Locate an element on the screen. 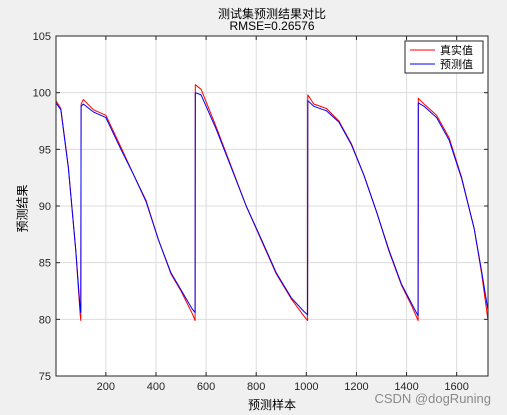 This screenshot has width=507, height=415. x-tick-label: 1000 is located at coordinates (306, 387).